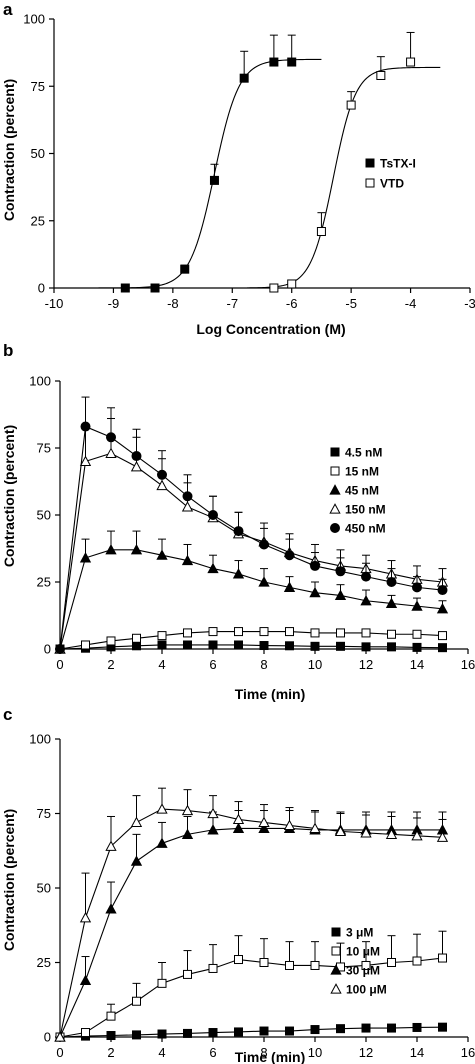  I want to click on panel-b-legend-label-2: 45 nM, so click(362, 491).